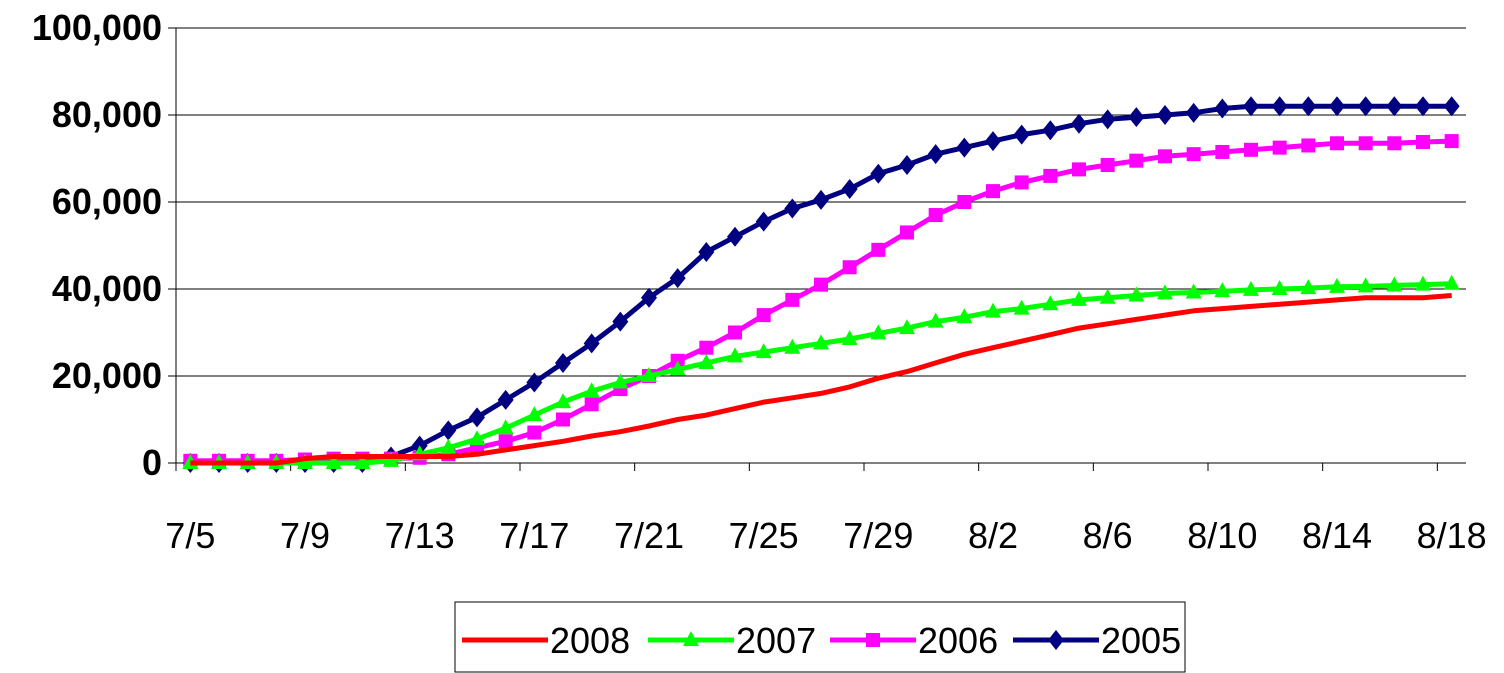 Image resolution: width=1504 pixels, height=673 pixels. What do you see at coordinates (590, 640) in the screenshot?
I see `legend-label: 2008` at bounding box center [590, 640].